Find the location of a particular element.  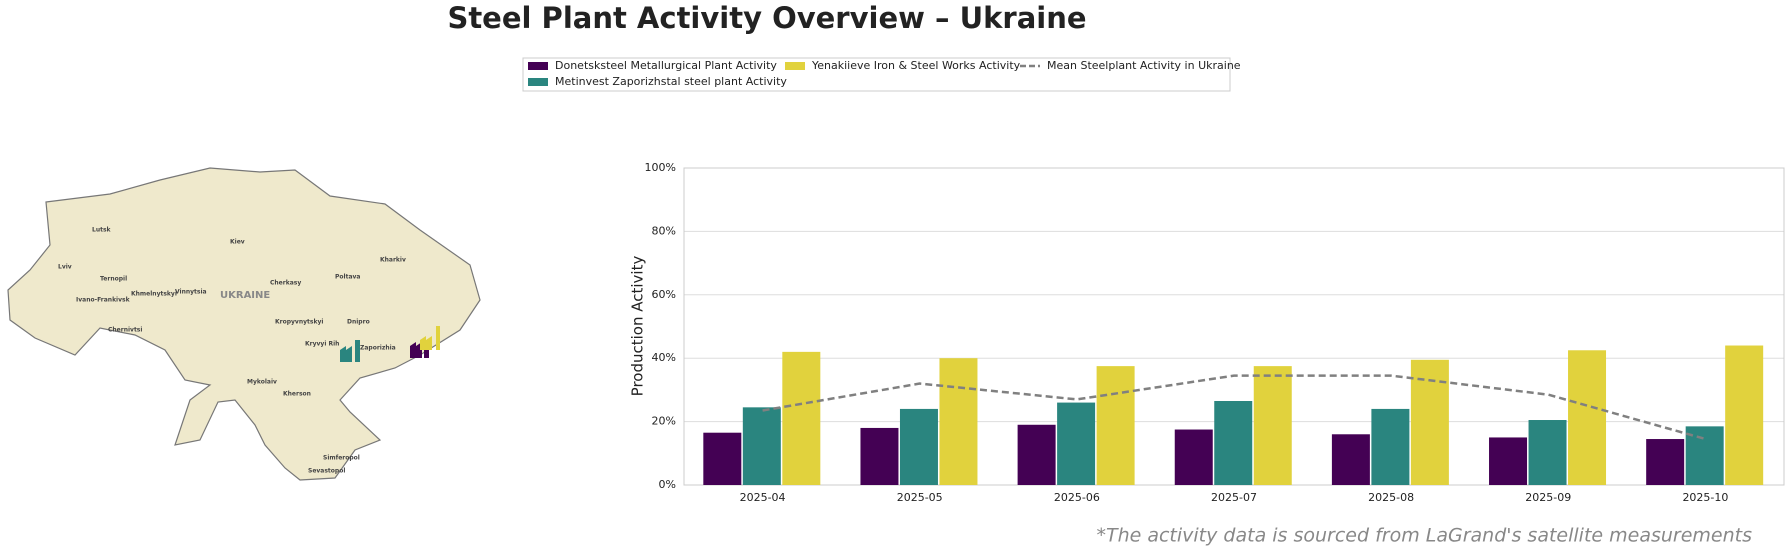

city-label: Kherson is located at coordinates (297, 394).